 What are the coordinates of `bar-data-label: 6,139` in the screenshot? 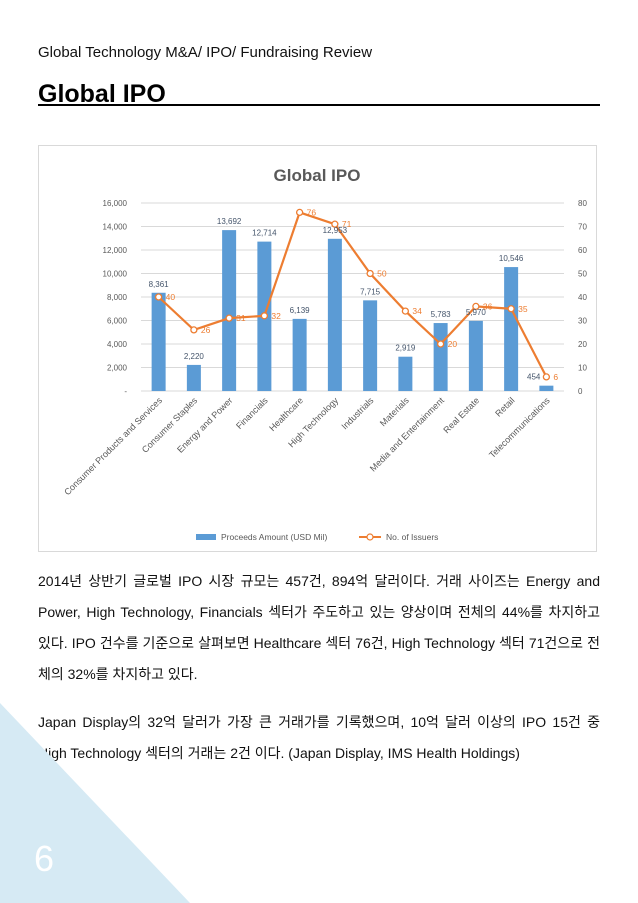 It's located at (300, 310).